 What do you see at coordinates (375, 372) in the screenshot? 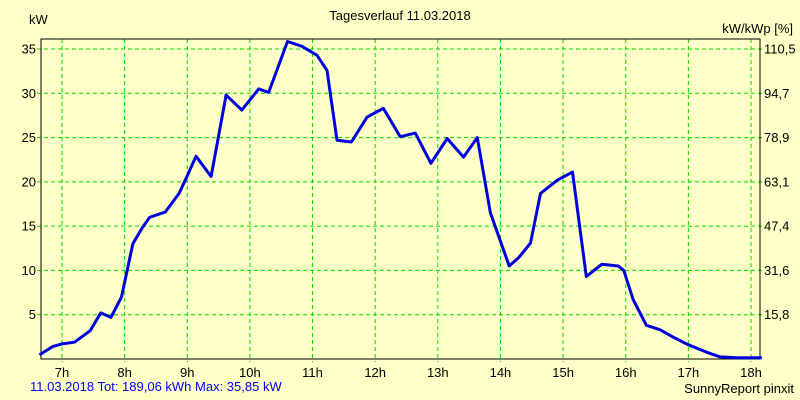
I see `x-tick-label: 12h` at bounding box center [375, 372].